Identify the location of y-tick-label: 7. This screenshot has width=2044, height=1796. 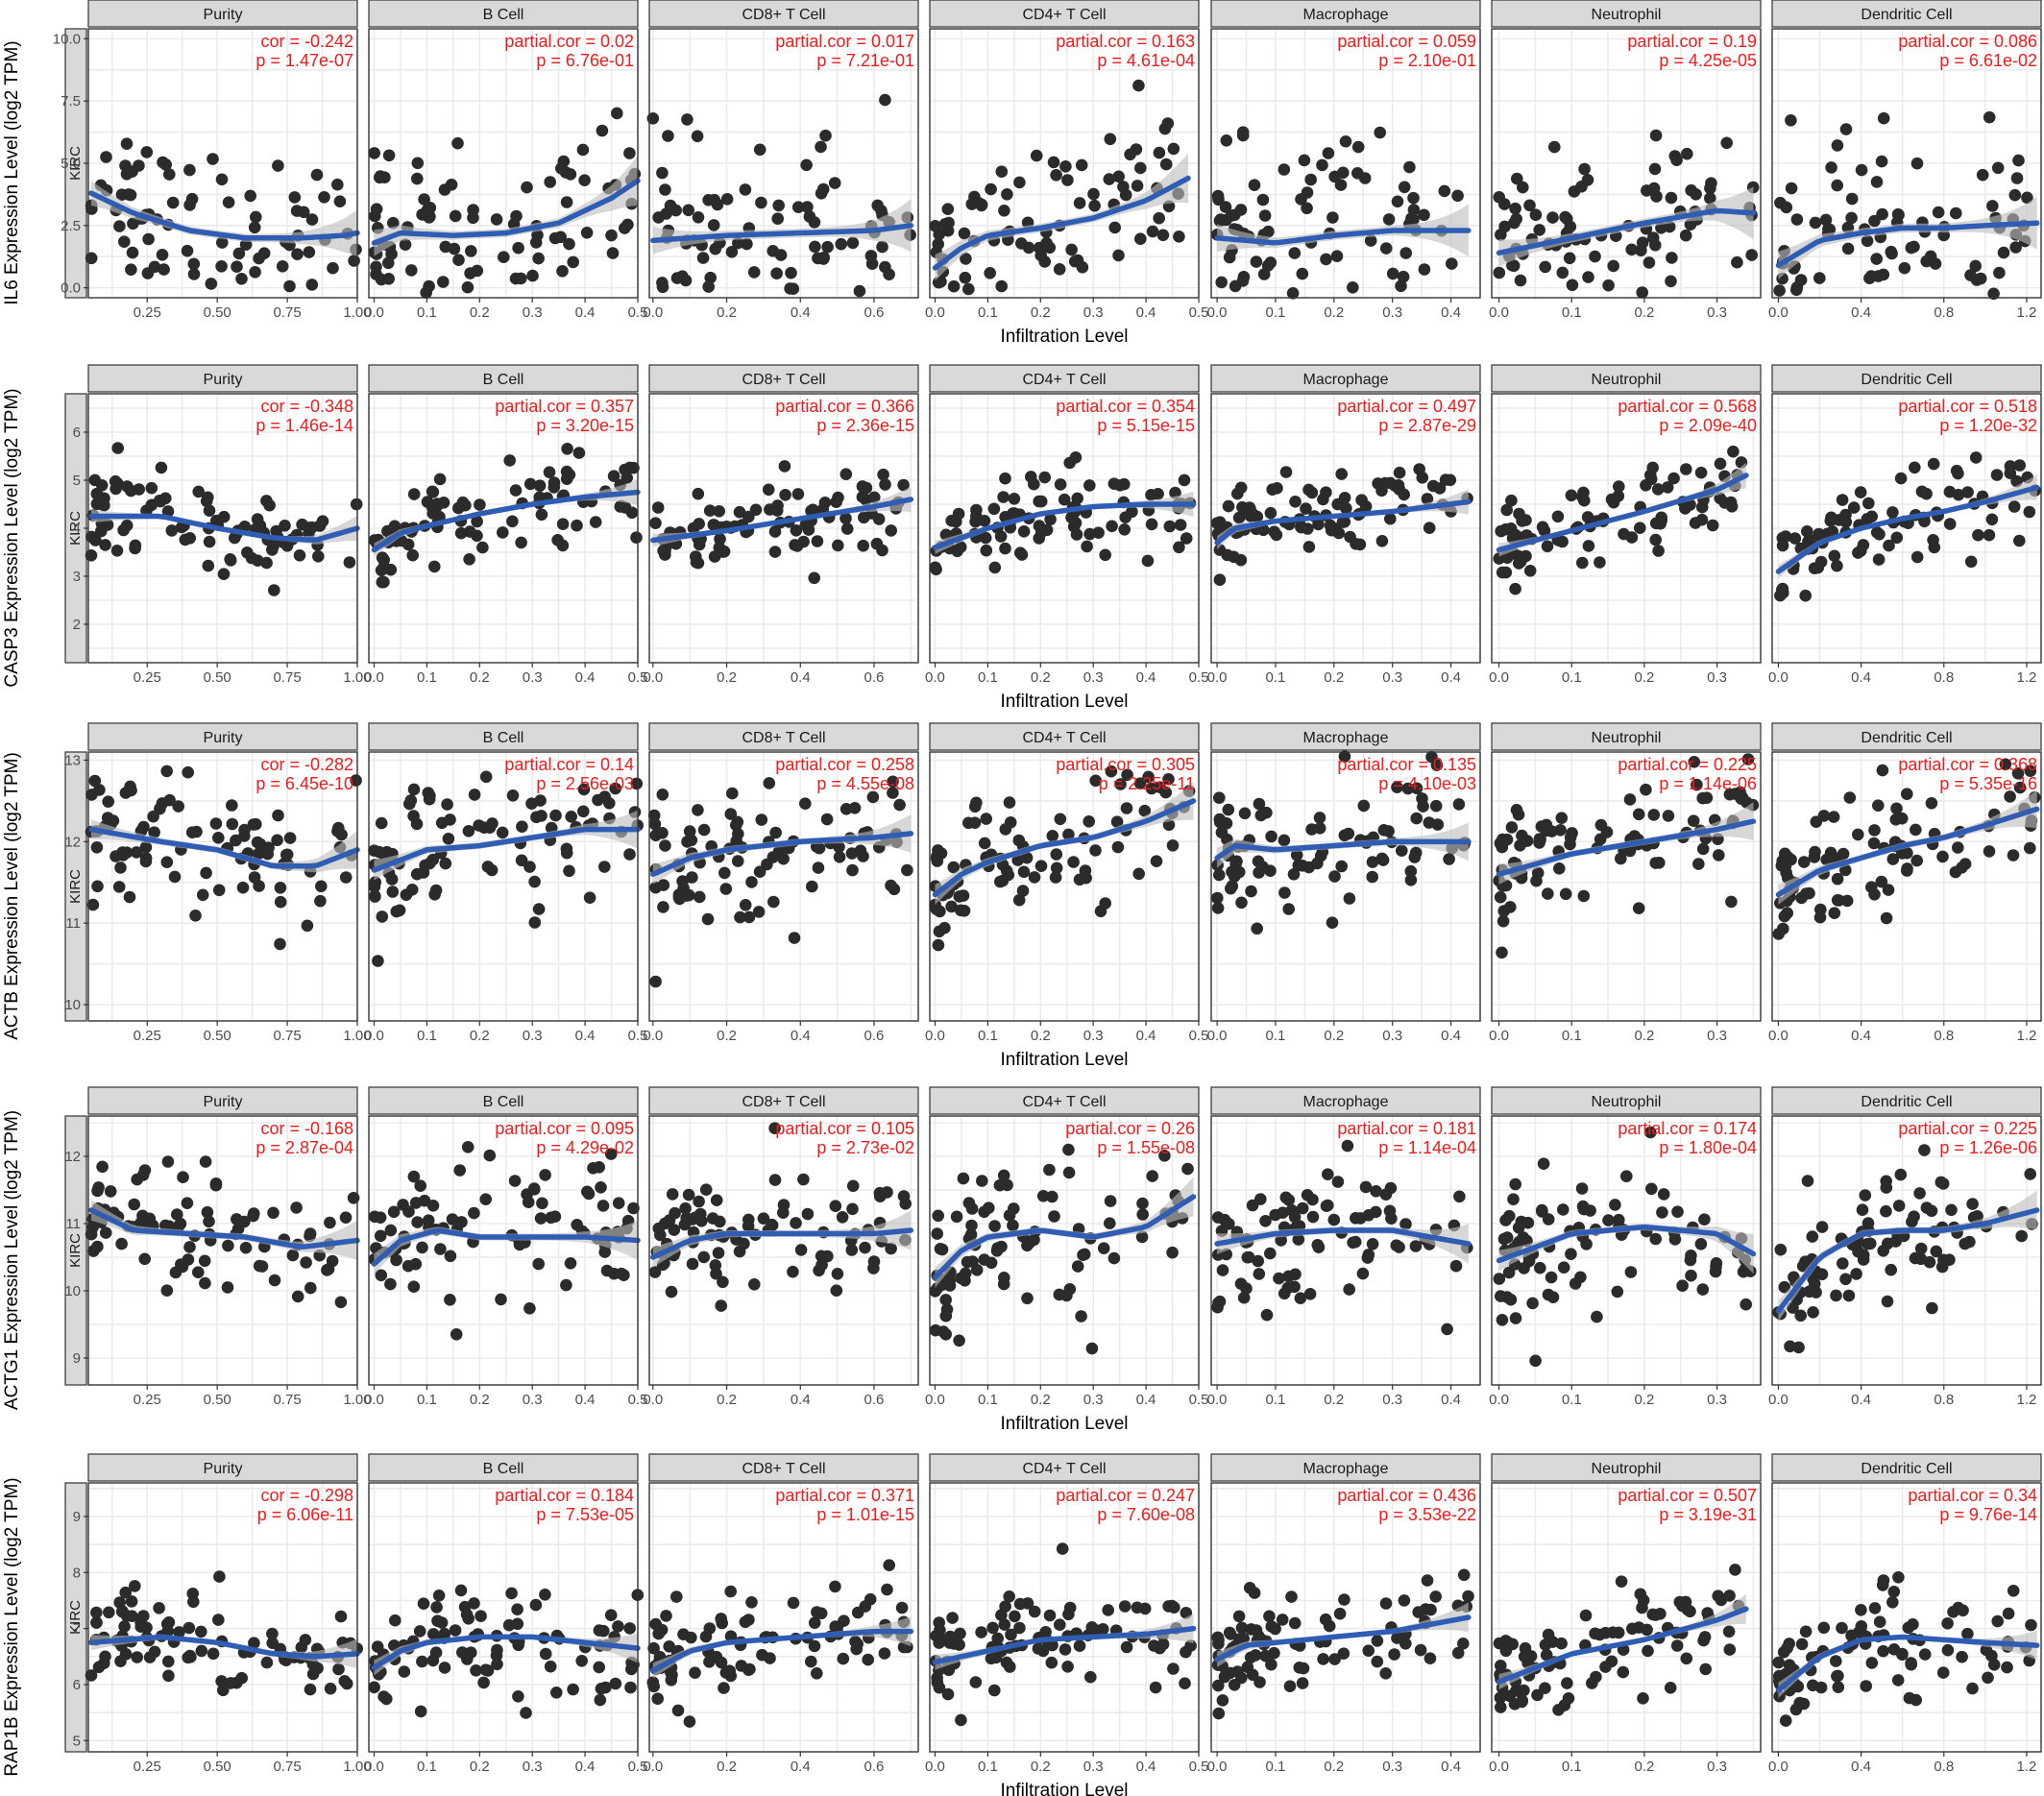
(77, 1629).